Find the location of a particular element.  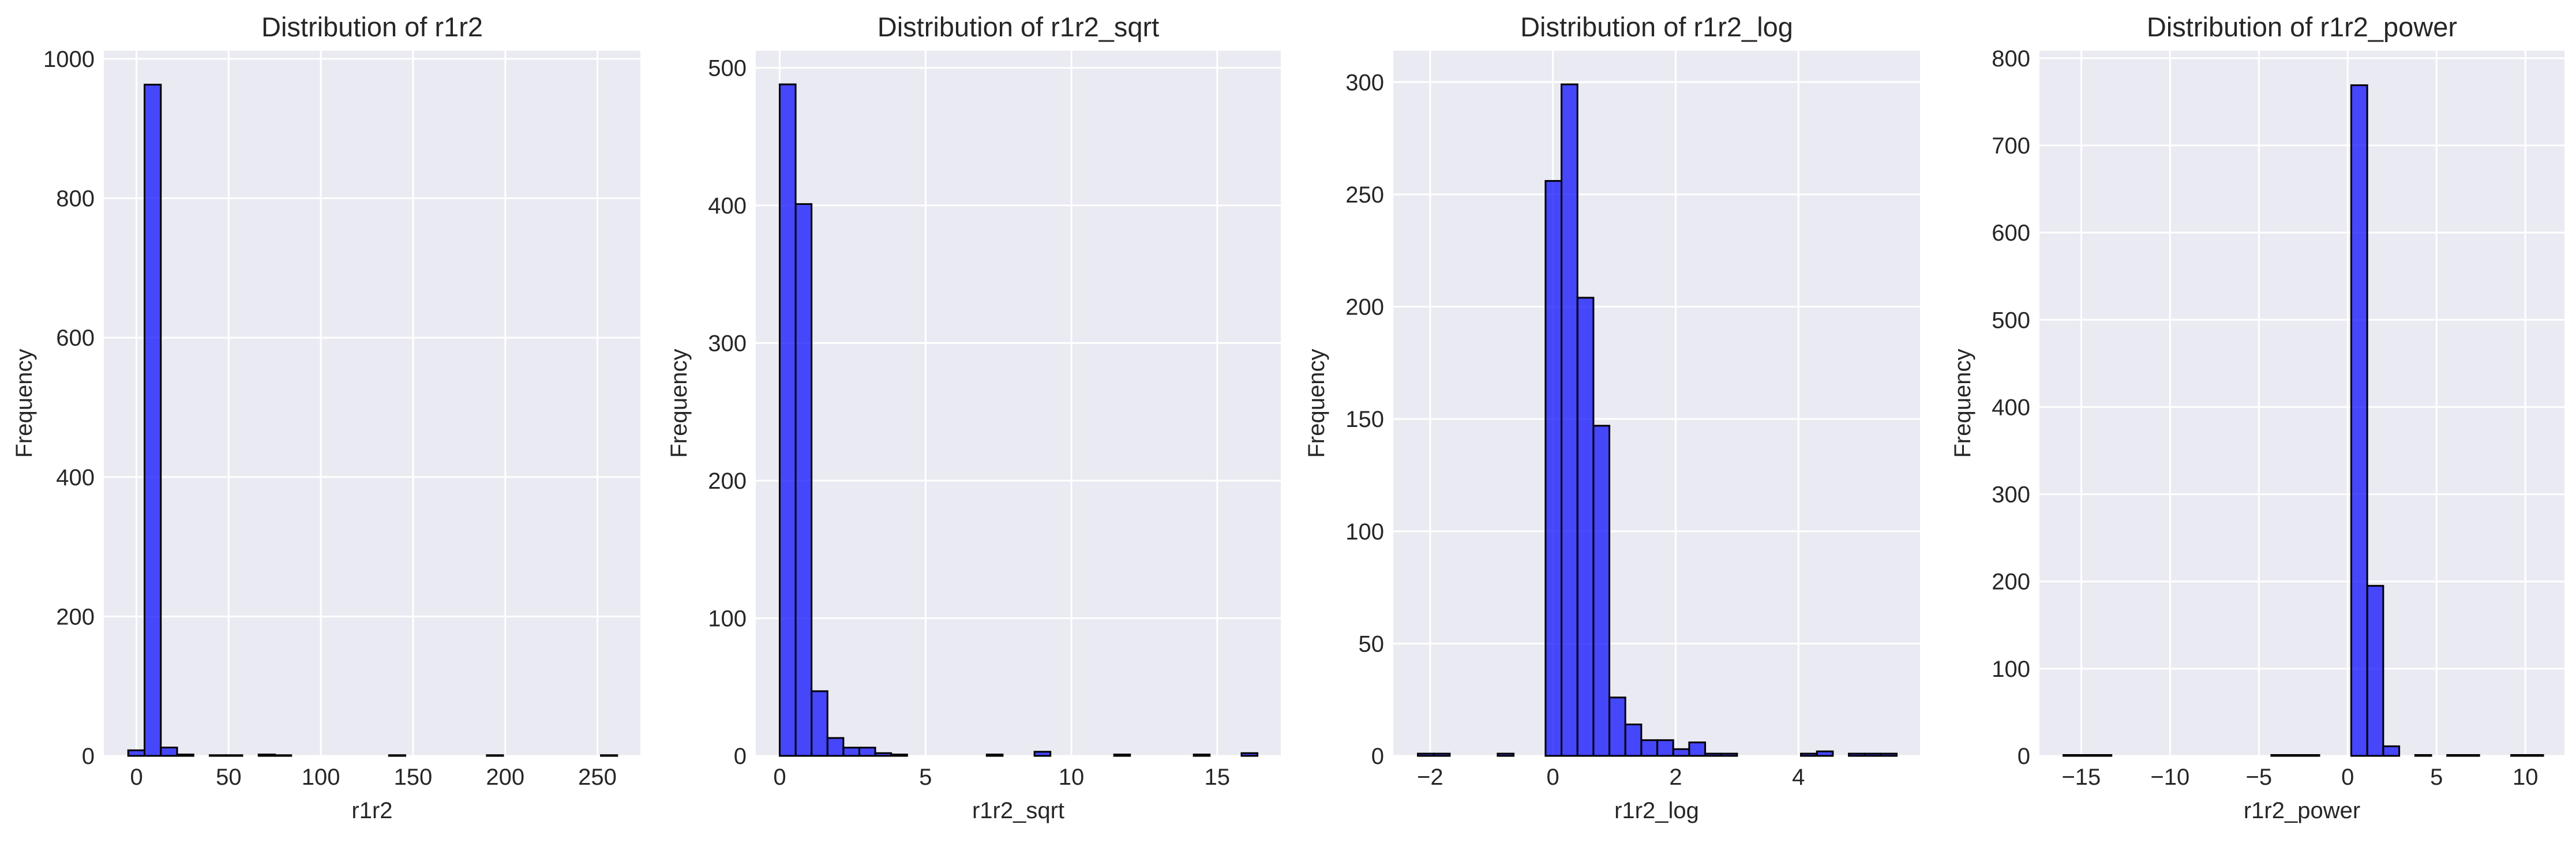

subplot-title: Distribution of r1r2_sqrt is located at coordinates (1018, 27).